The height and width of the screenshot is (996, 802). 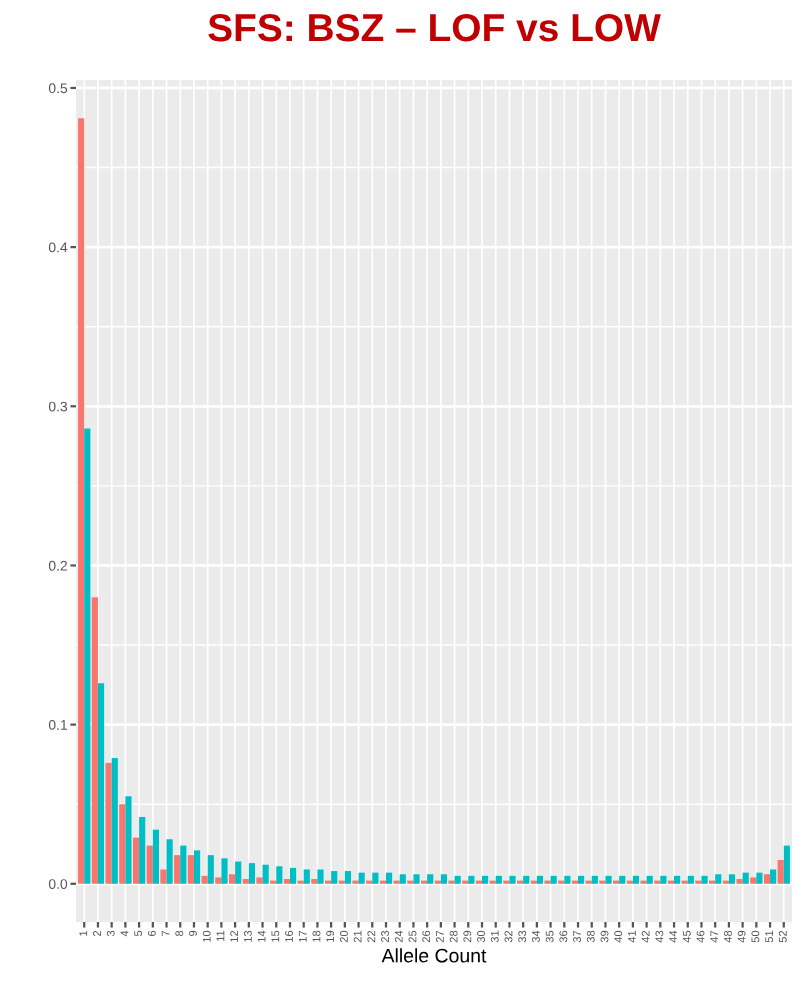 I want to click on chart-title: SFS: BSZ – LOF vs LOW, so click(x=434, y=27).